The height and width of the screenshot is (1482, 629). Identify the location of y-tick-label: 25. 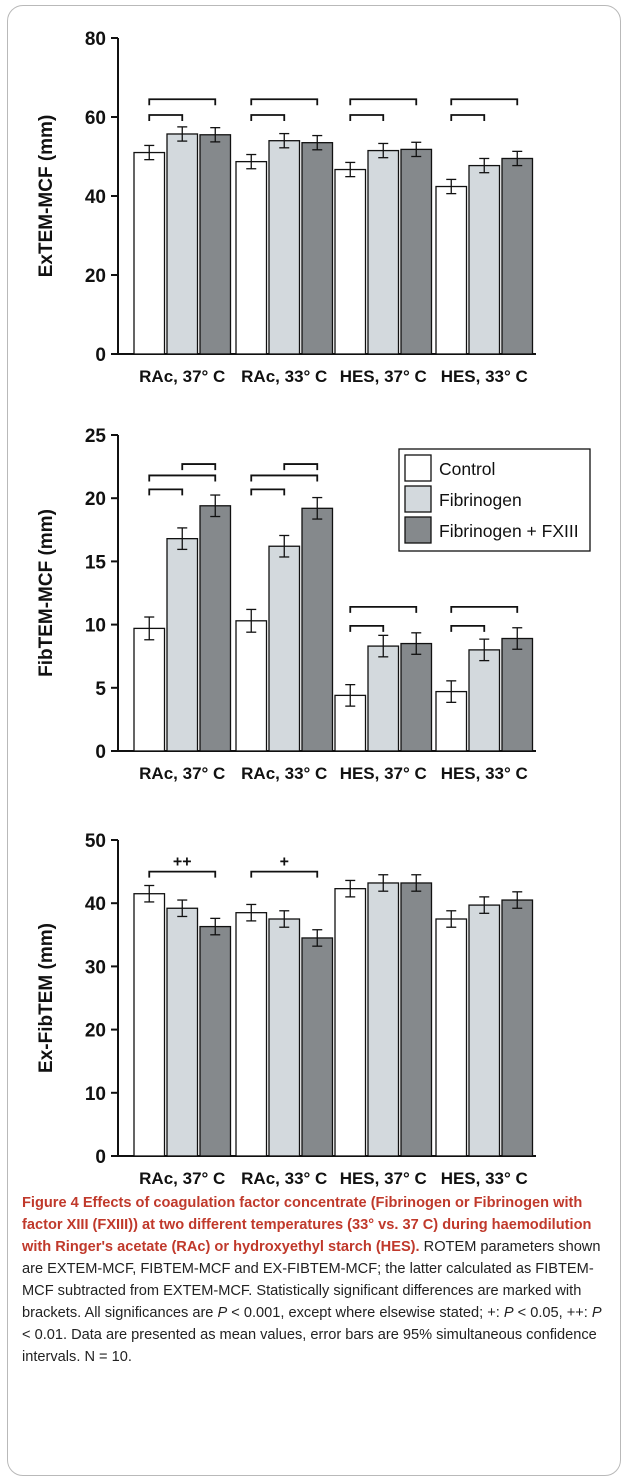
(96, 436).